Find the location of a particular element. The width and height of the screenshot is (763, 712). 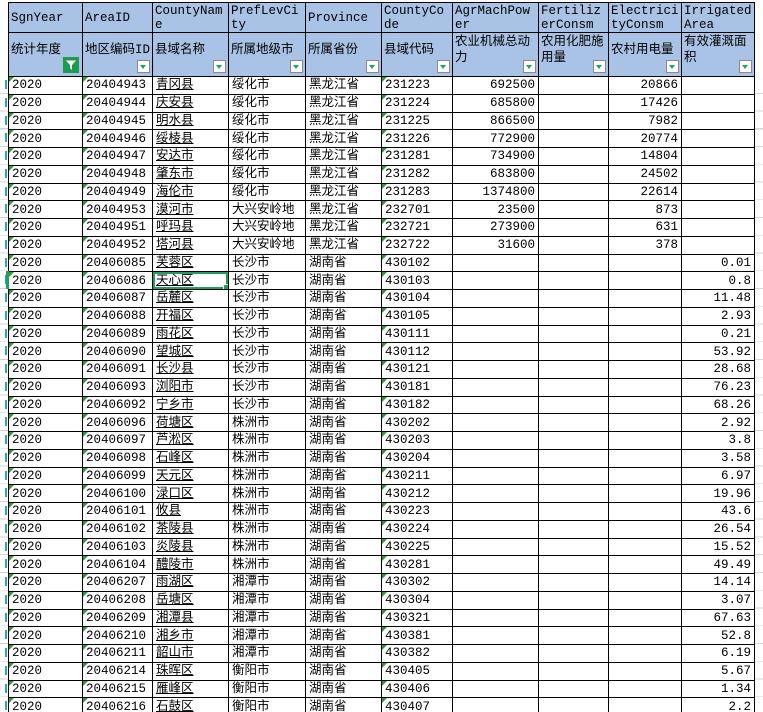

cell-CountyCode: 430381 is located at coordinates (417, 636).